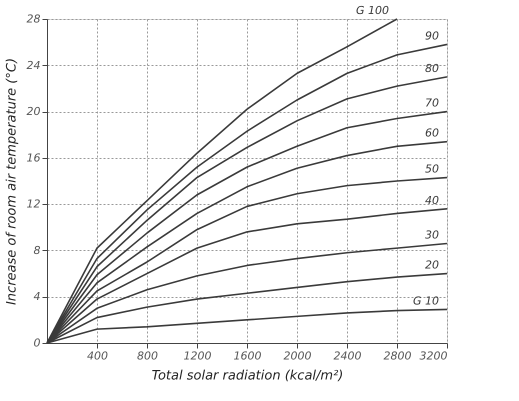 This screenshot has width=519, height=401. Describe the element at coordinates (434, 356) in the screenshot. I see `x-tick-label: 3200` at that location.